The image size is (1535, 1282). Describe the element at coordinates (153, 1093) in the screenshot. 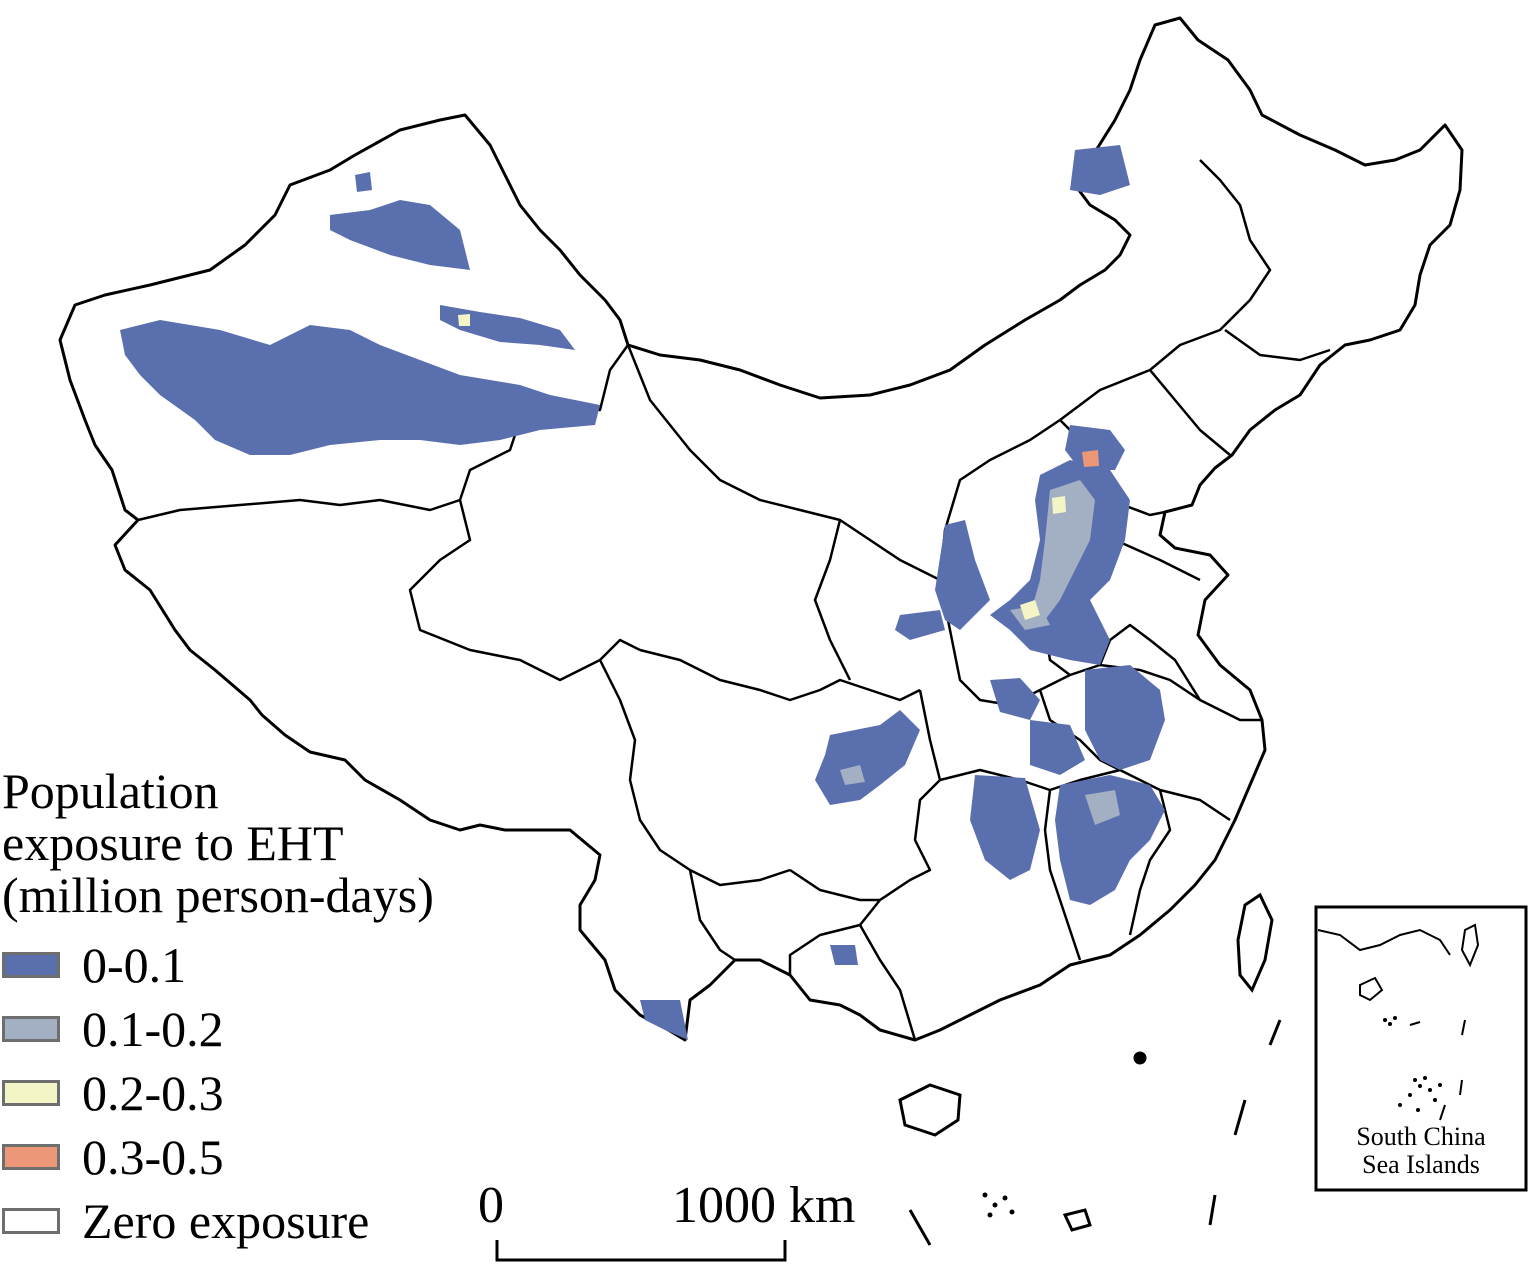

I see `legend-label: 0.2-0.3` at that location.